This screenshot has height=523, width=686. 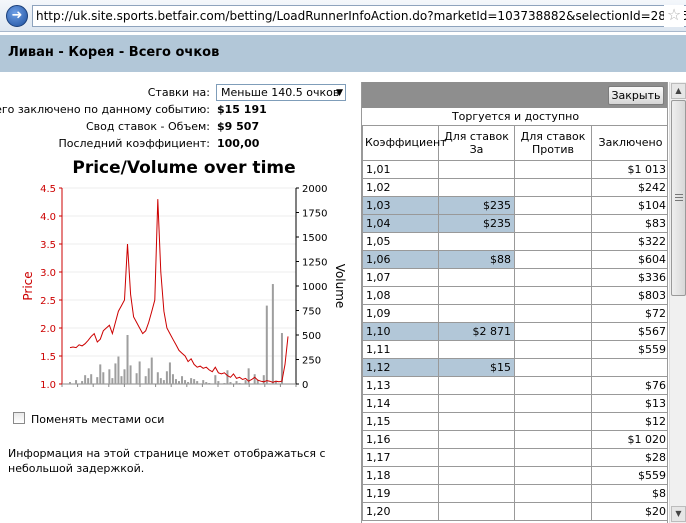 I want to click on table-row: 1,07 $336, so click(x=514, y=277).